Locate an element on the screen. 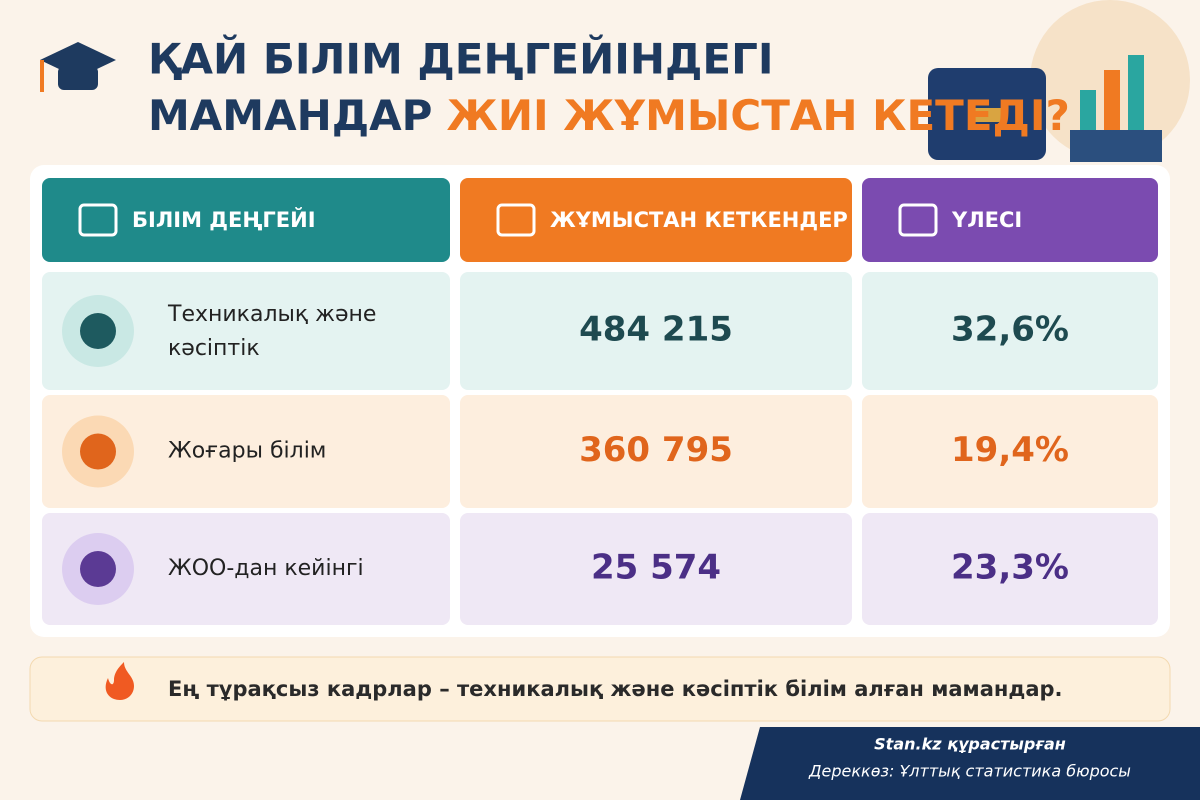 Image resolution: width=1200 pixels, height=800 pixels. row-label: Техникалық және кәсіптік is located at coordinates (271, 331).